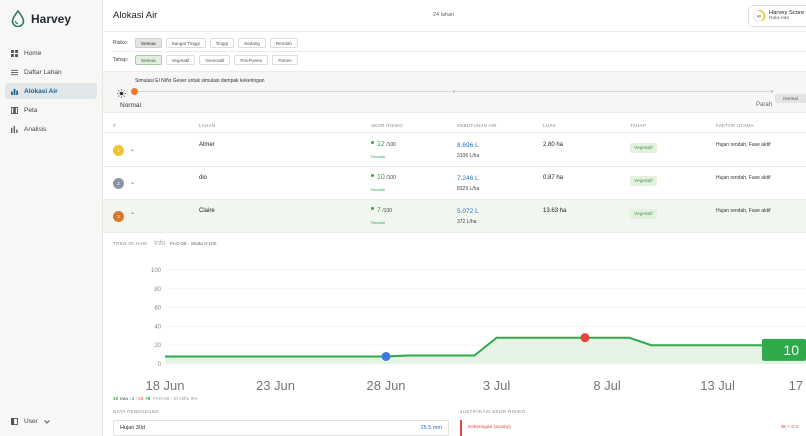 This screenshot has height=436, width=806. What do you see at coordinates (135, 15) in the screenshot?
I see `page-title: Alokasi Air` at bounding box center [135, 15].